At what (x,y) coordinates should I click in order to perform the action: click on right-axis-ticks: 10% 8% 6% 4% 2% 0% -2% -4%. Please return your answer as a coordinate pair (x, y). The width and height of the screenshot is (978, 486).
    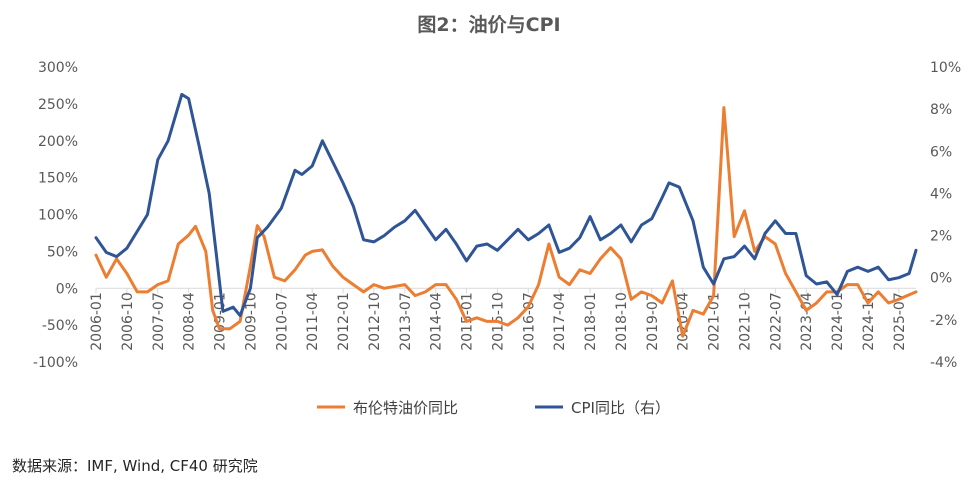
    Looking at the image, I should click on (945, 215).